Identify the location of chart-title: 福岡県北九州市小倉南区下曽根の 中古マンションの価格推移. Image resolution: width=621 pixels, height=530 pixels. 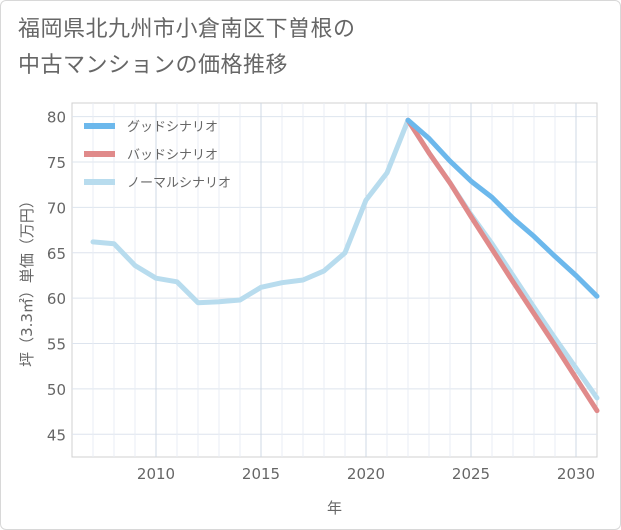
(187, 48).